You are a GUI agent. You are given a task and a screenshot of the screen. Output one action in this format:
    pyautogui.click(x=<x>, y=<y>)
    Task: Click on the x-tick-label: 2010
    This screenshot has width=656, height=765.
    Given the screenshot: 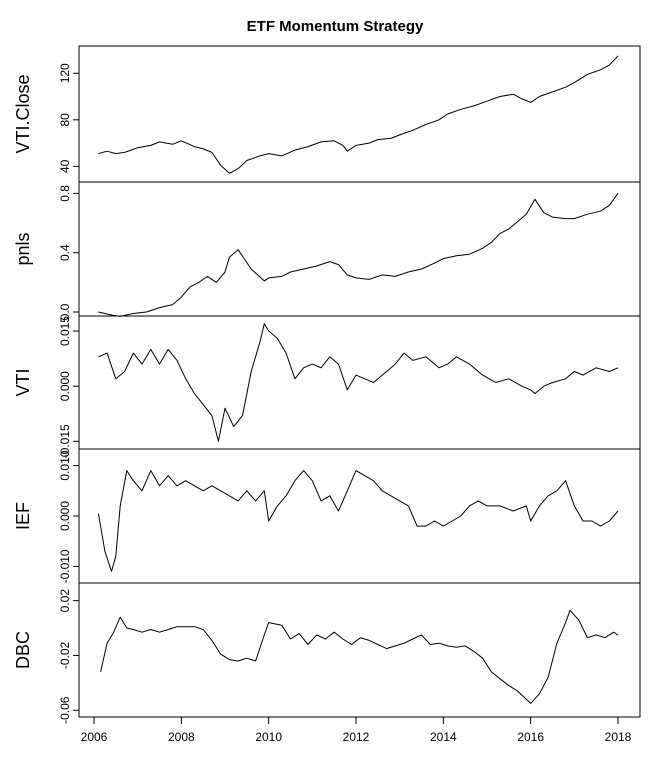 What is the action you would take?
    pyautogui.click(x=268, y=737)
    